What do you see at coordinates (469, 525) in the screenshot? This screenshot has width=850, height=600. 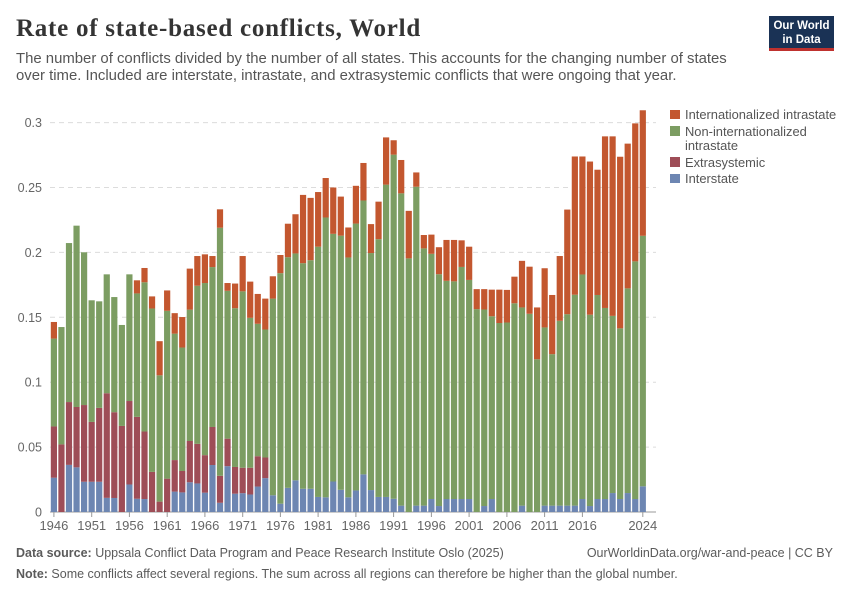 I see `svg-text: 2001` at bounding box center [469, 525].